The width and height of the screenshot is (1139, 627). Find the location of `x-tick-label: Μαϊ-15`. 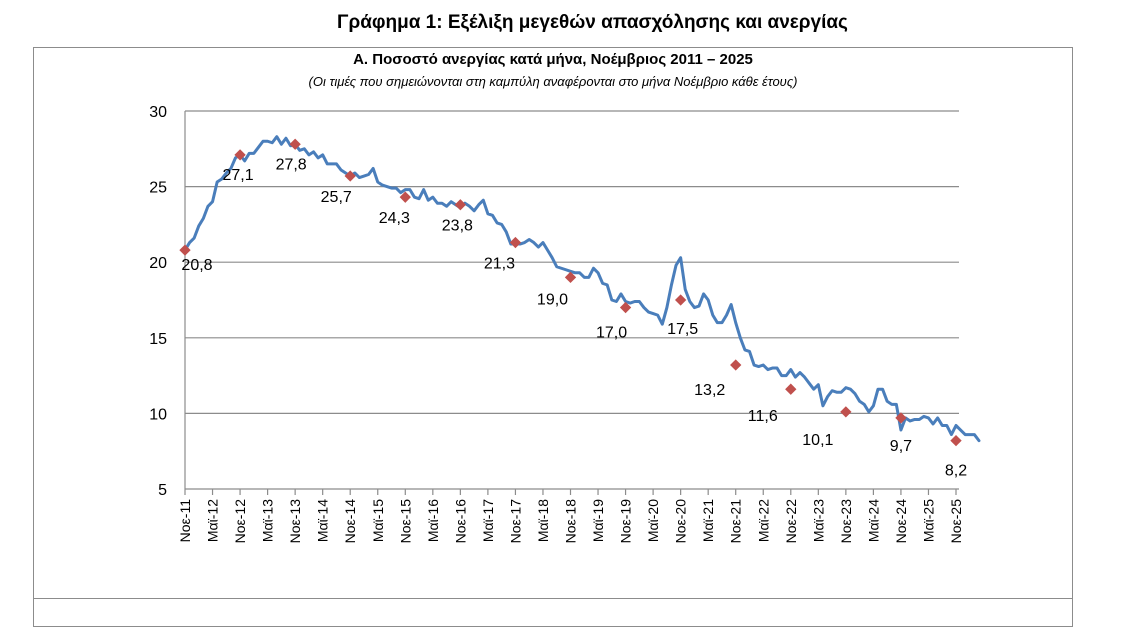

x-tick-label: Μαϊ-15 is located at coordinates (378, 520).